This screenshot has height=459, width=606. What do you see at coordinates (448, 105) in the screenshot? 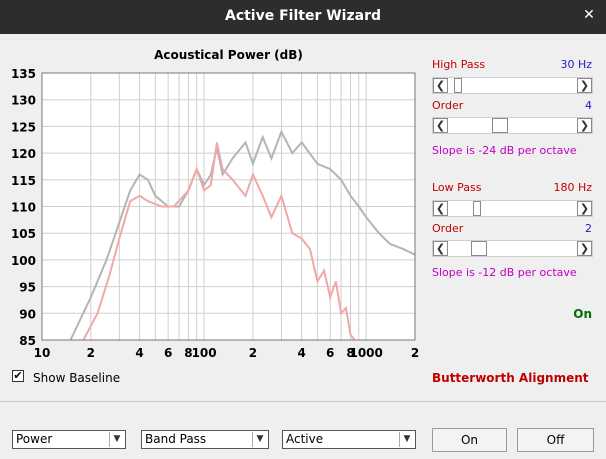
I see `high-pass-order-label: Order` at bounding box center [448, 105].